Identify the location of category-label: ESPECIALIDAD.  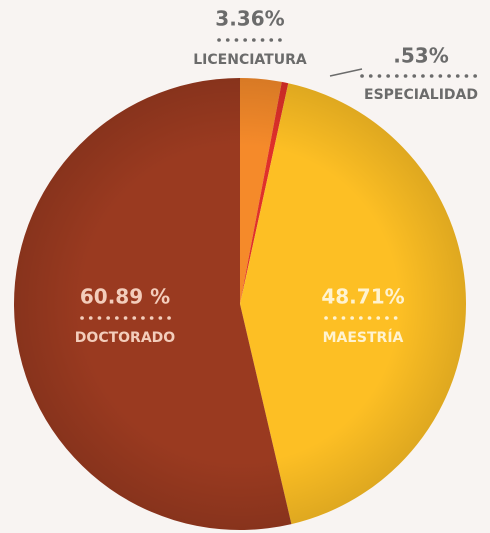
(421, 95).